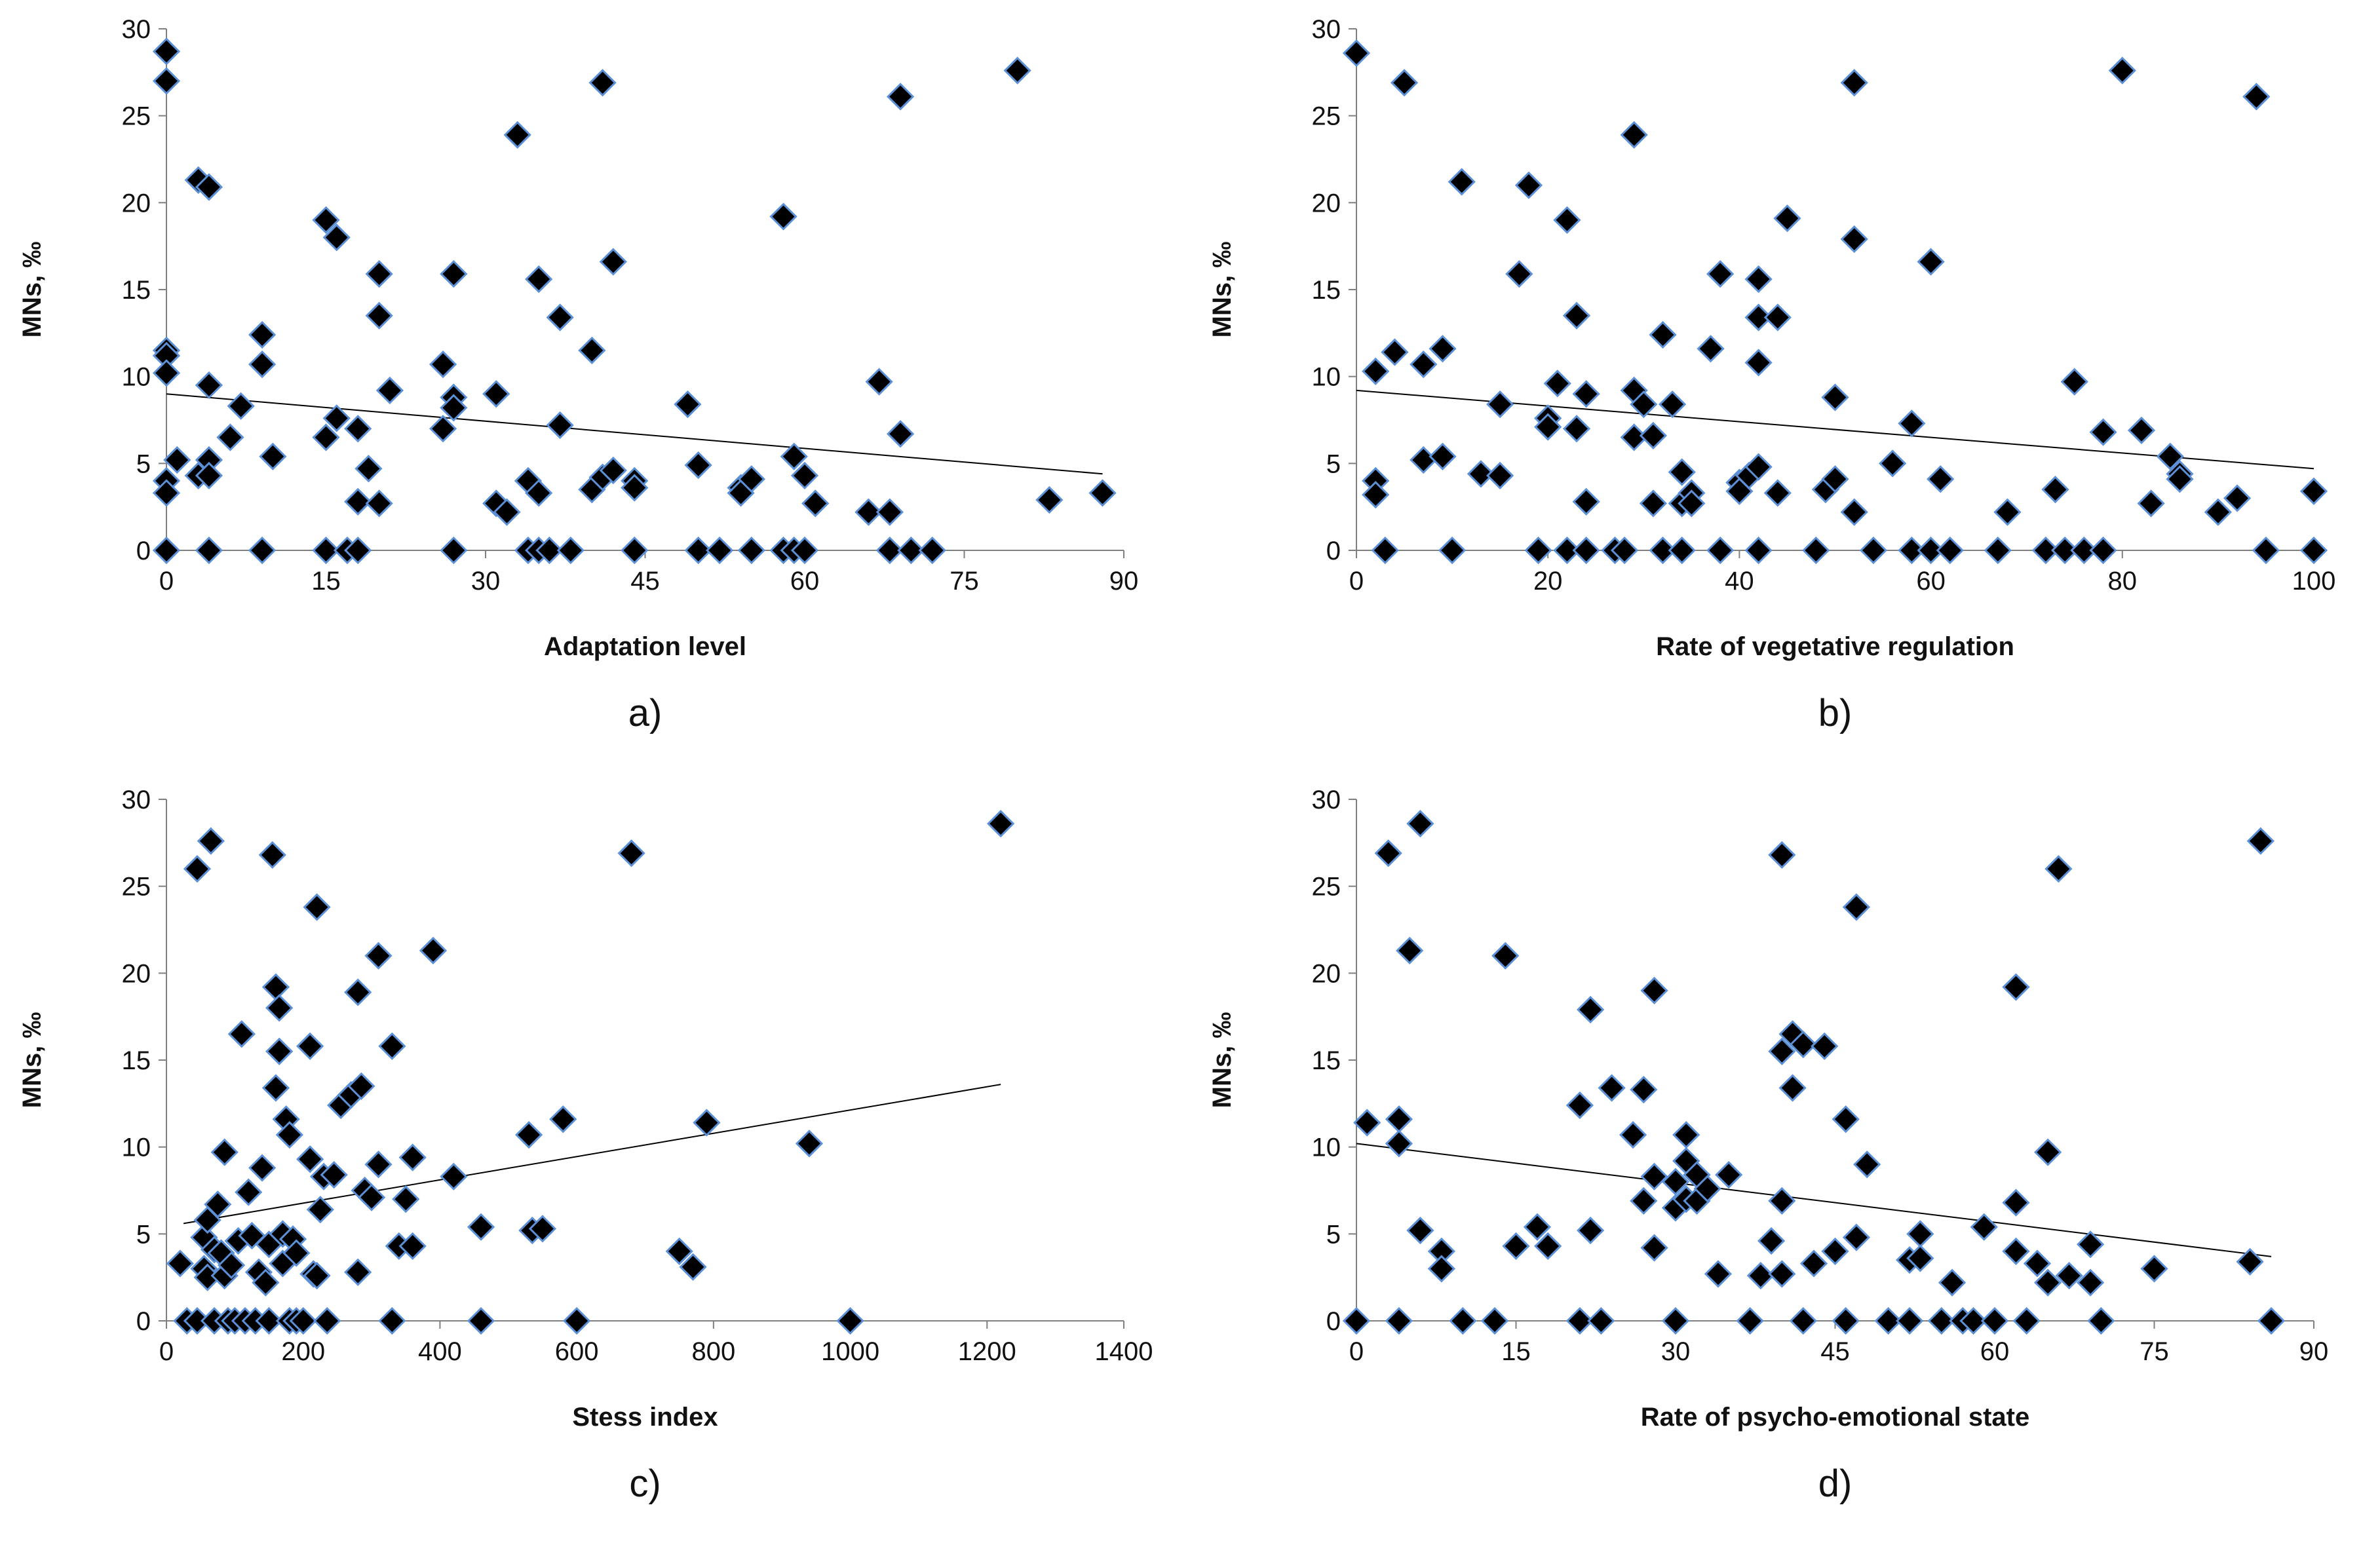 The width and height of the screenshot is (2380, 1541). I want to click on x-tick-label: 1400, so click(1124, 1351).